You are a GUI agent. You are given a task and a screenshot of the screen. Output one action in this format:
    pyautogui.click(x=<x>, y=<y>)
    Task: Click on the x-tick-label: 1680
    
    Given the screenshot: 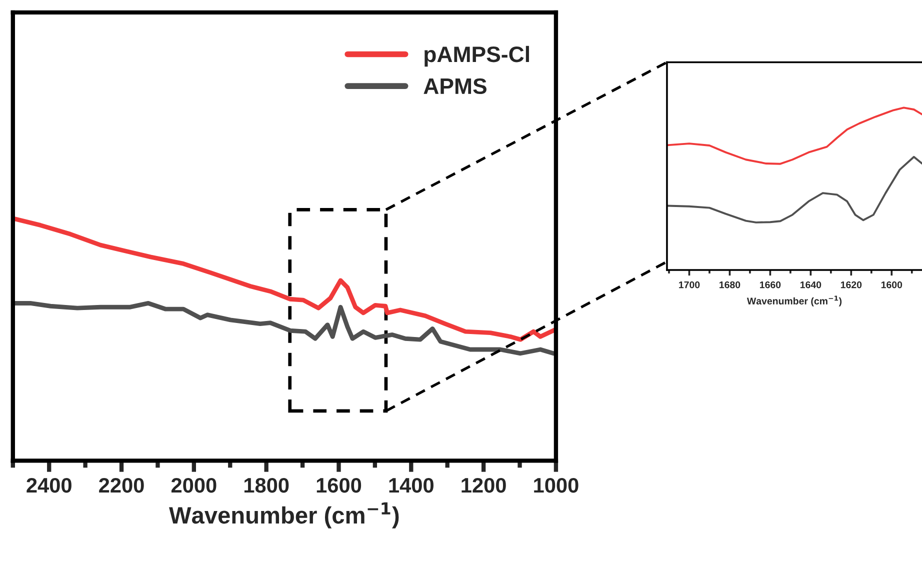 What is the action you would take?
    pyautogui.click(x=730, y=284)
    